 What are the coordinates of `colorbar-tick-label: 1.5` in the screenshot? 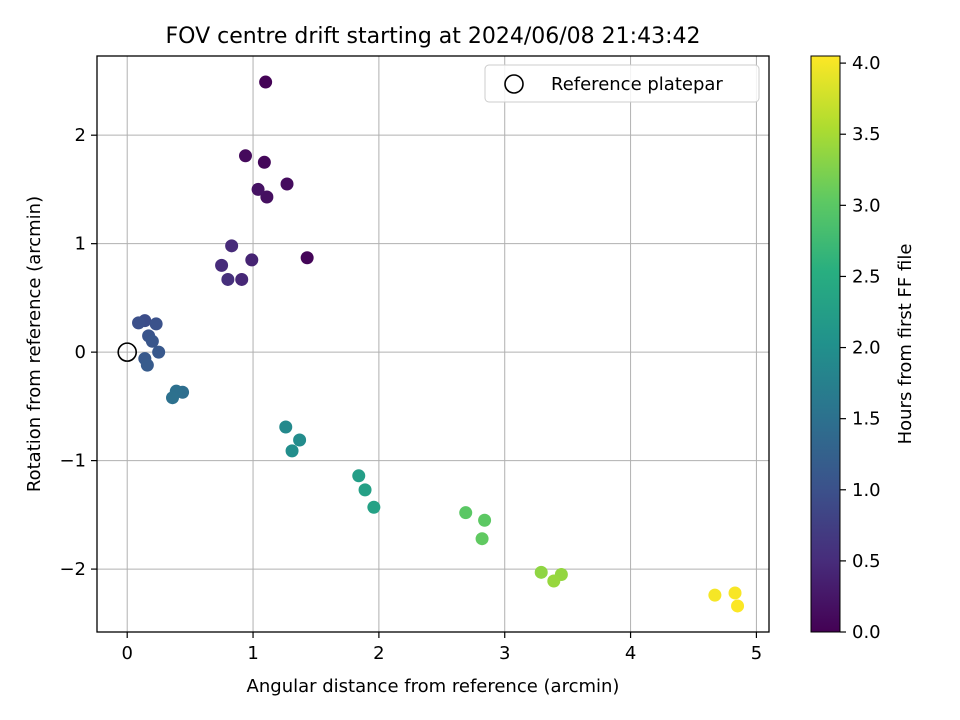 It's located at (866, 419).